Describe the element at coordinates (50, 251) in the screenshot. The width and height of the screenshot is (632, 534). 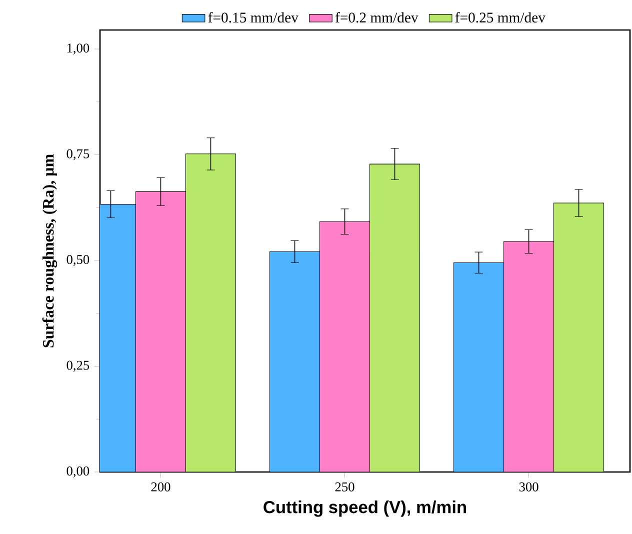
I see `y-axis-title: Surface roughness, (Ra), µm` at that location.